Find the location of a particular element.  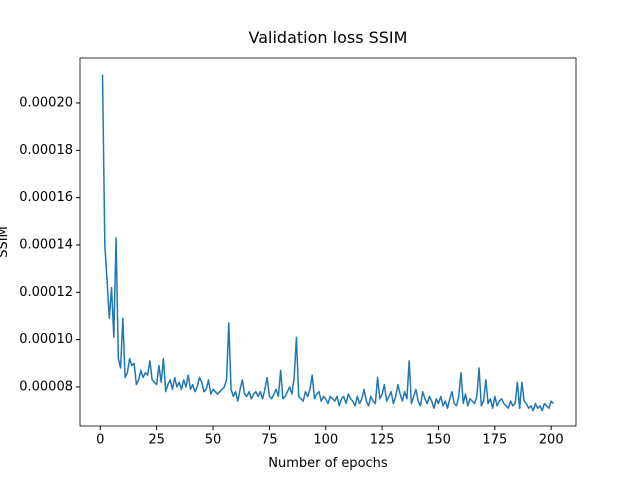

x-tick-label: 75 is located at coordinates (269, 440).